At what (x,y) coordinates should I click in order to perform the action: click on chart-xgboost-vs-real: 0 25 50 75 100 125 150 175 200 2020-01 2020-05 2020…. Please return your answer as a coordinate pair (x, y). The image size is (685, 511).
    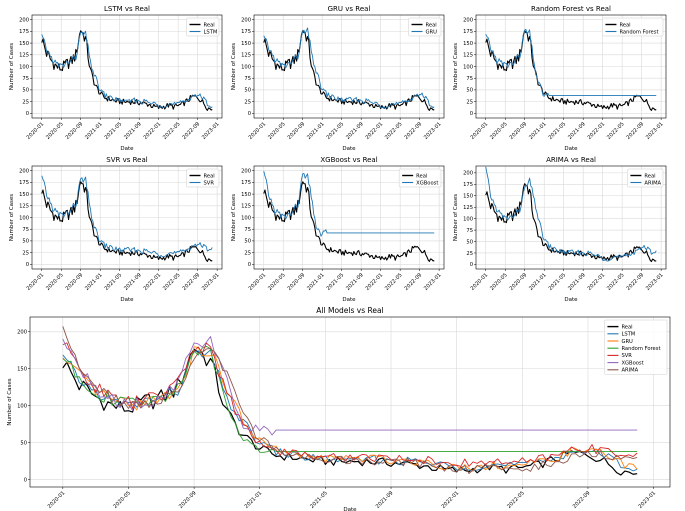
    Looking at the image, I should click on (338, 229).